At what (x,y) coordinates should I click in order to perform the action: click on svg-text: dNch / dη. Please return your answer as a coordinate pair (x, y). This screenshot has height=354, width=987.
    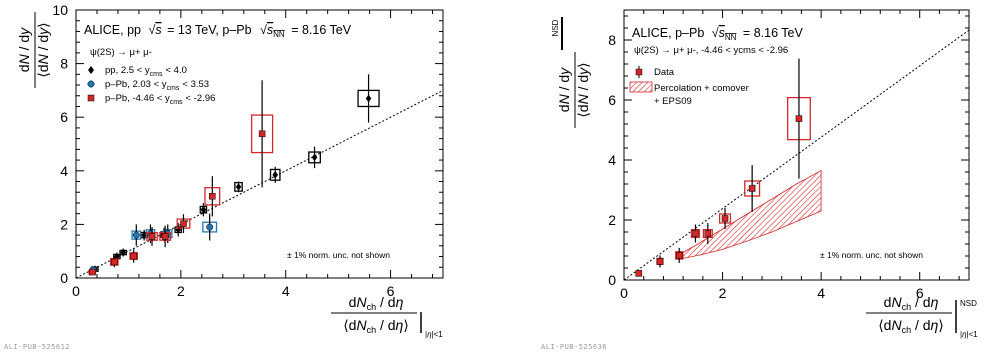
    Looking at the image, I should click on (911, 303).